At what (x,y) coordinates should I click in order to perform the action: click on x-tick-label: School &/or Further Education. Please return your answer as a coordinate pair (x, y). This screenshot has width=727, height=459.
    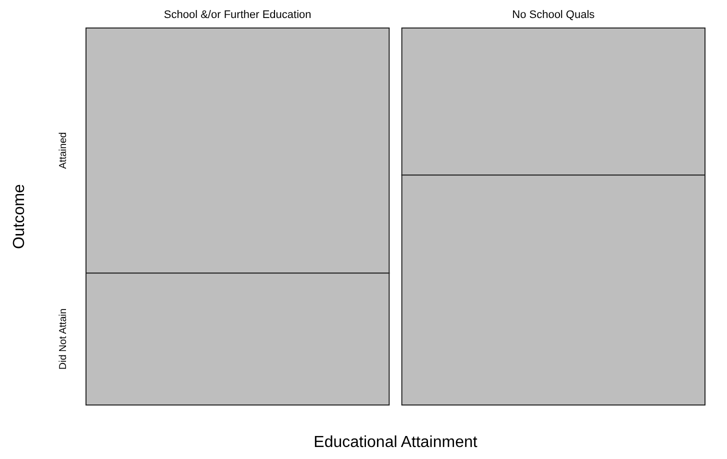
    Looking at the image, I should click on (238, 15).